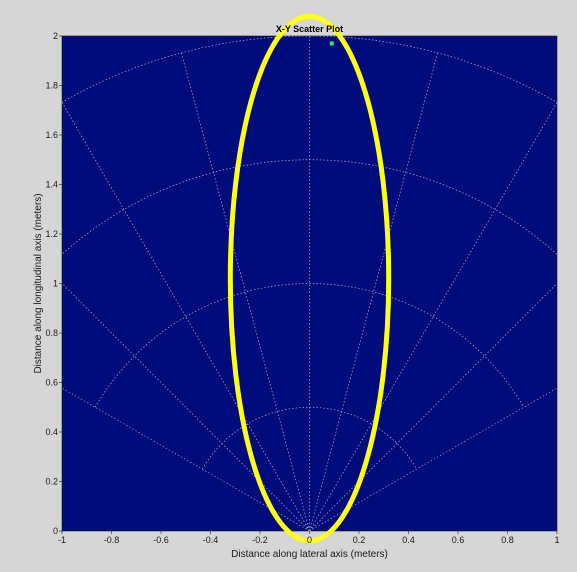 The height and width of the screenshot is (572, 577). I want to click on y-tick-label: 2, so click(55, 36).